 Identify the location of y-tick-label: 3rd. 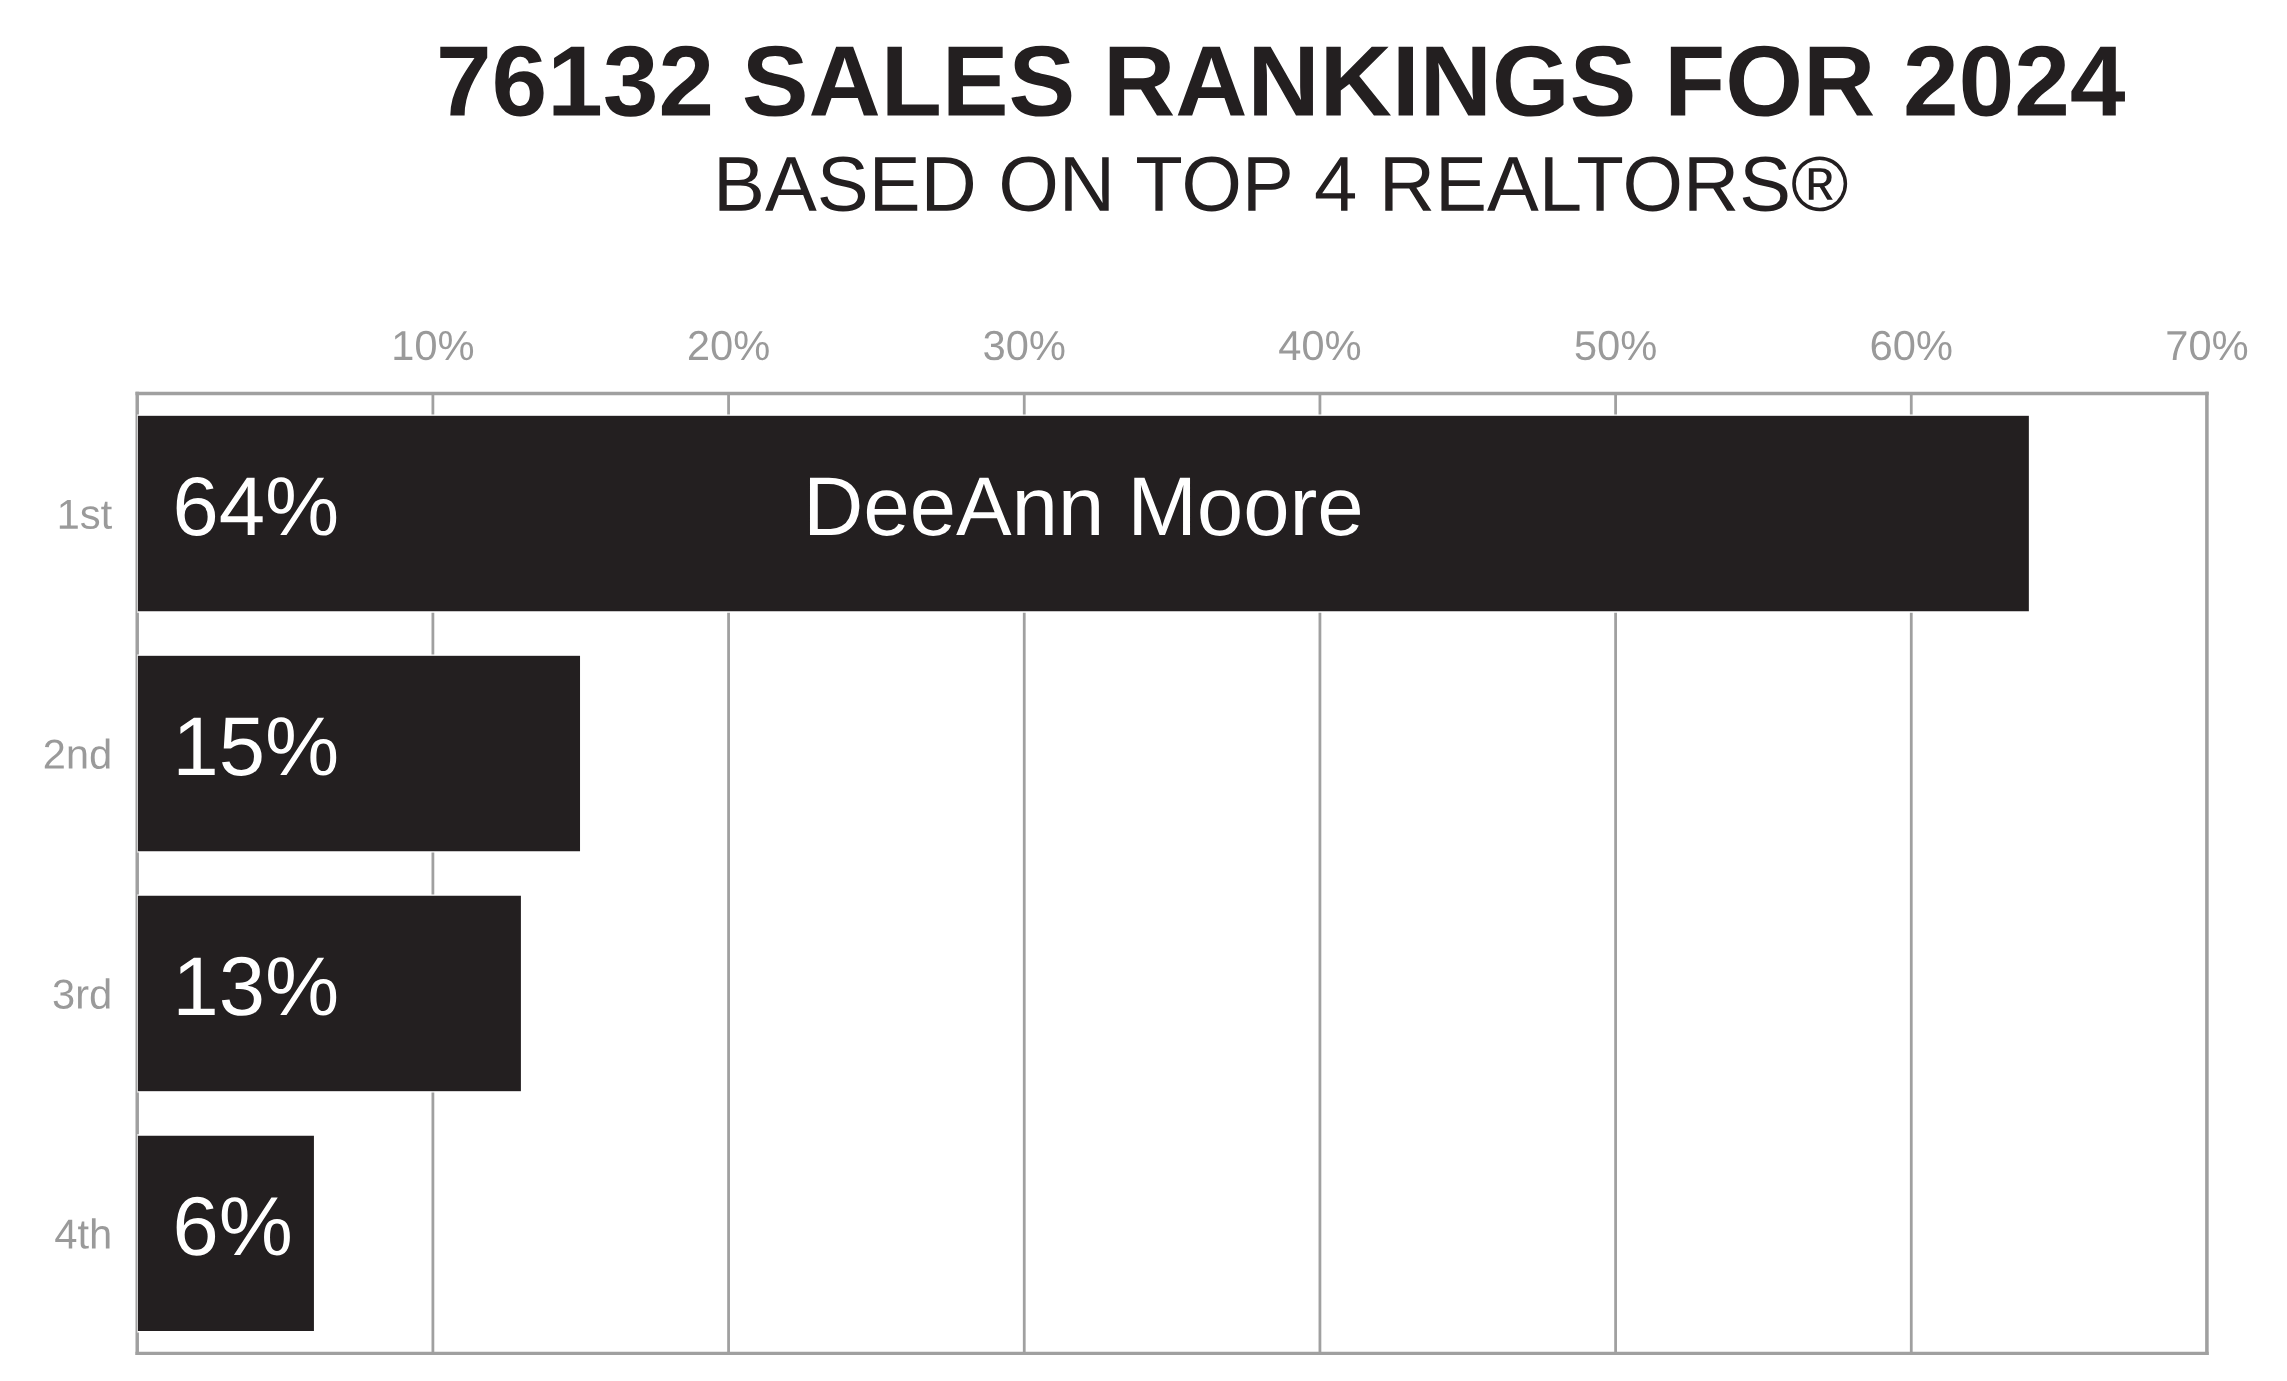
(81, 993).